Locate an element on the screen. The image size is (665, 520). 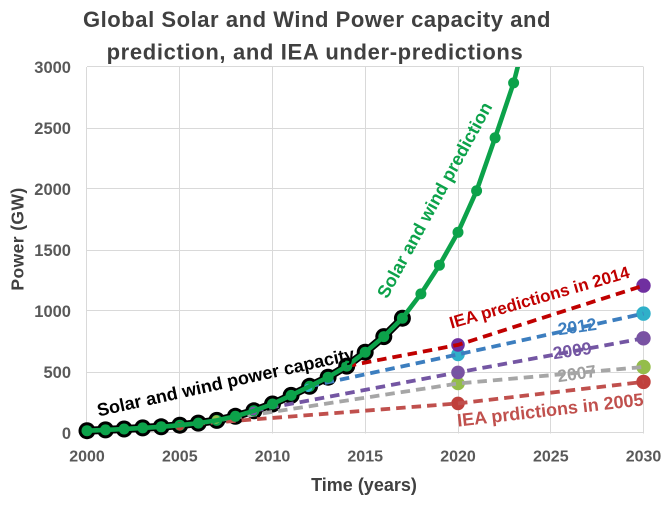
svg-text: 2025 is located at coordinates (551, 457).